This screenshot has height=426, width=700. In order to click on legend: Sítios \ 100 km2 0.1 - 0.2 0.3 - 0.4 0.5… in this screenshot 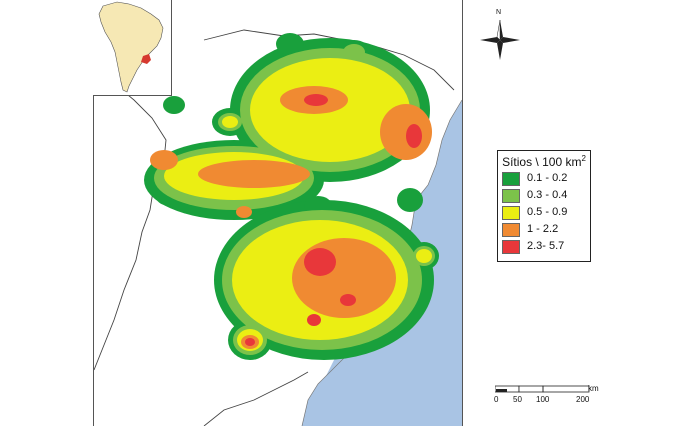, I will do `click(544, 206)`.